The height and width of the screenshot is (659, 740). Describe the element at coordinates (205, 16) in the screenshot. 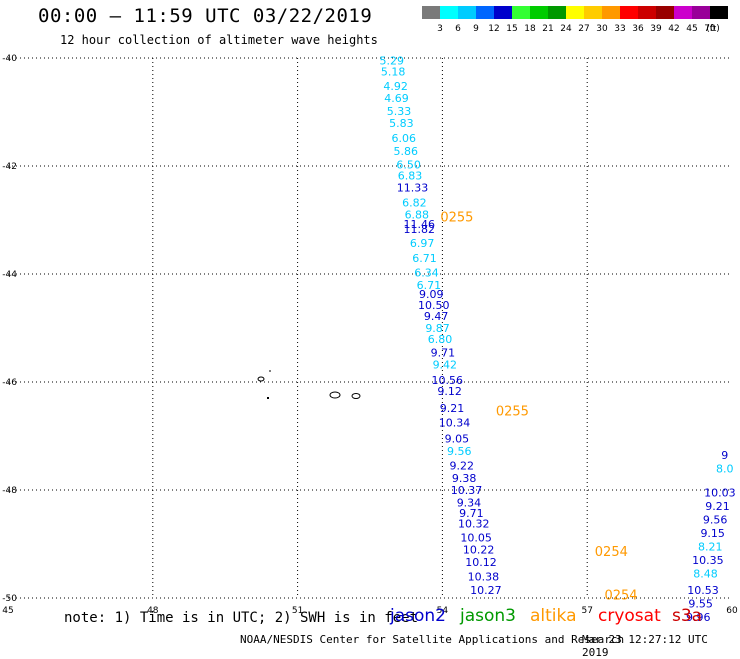

I see `page-title: 00:00 – 11:59 UTC 03/22/2019` at that location.